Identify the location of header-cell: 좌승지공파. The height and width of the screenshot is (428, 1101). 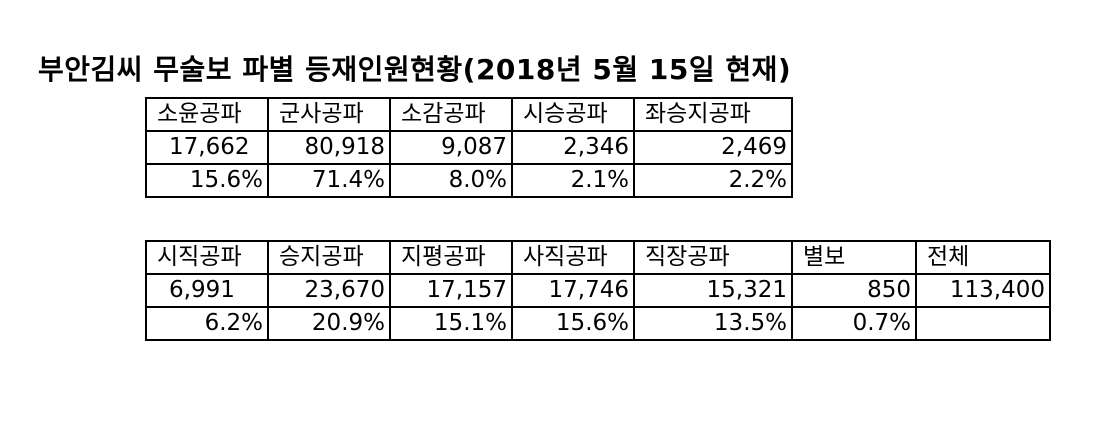
(713, 114).